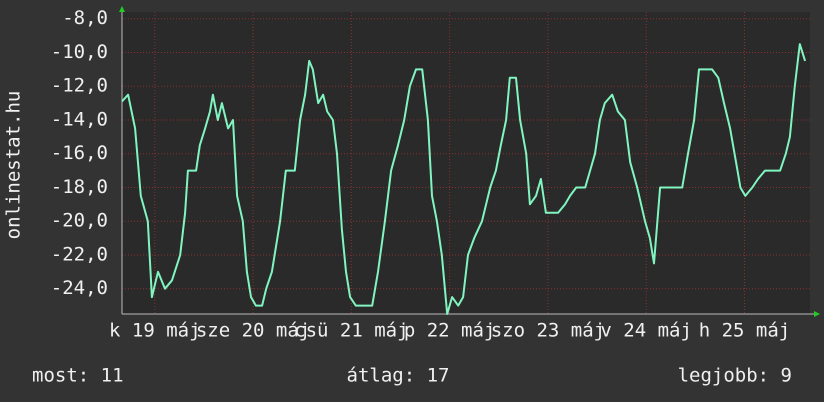 This screenshot has height=402, width=824. Describe the element at coordinates (155, 331) in the screenshot. I see `x-tick-label: k 19 máj` at that location.